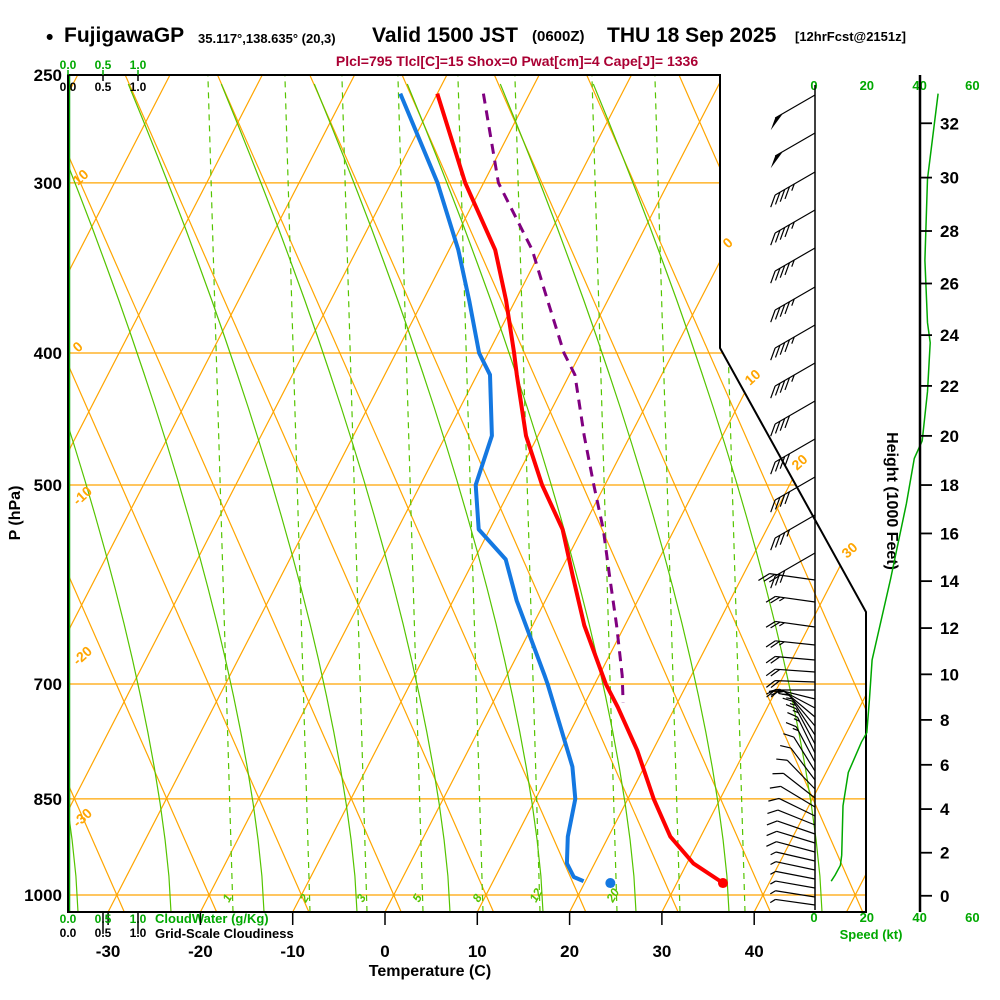  I want to click on cloudiness-axis-title: Grid-Scale Cloudiness, so click(224, 933).